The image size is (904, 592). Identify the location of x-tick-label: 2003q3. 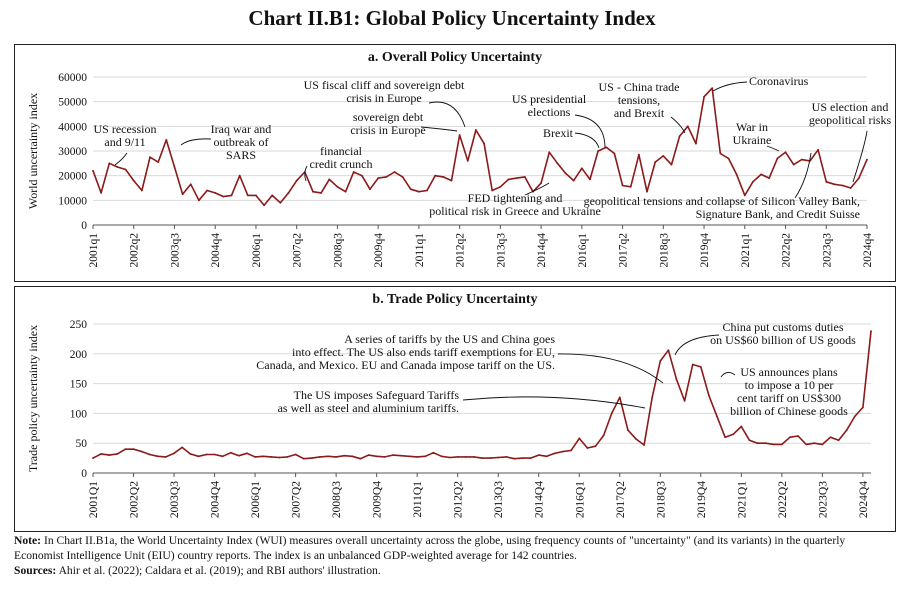
(175, 250).